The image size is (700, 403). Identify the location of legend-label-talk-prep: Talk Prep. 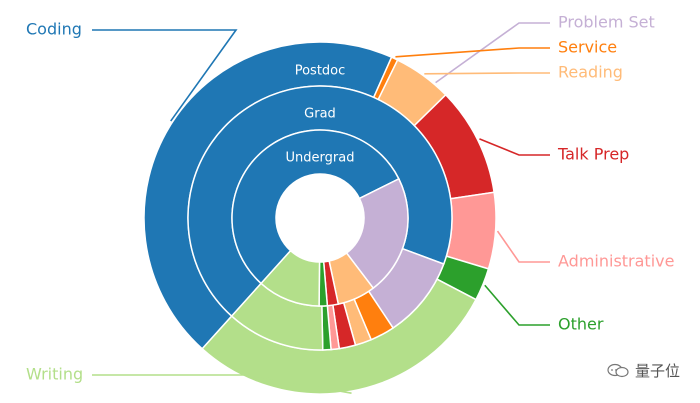
(593, 154).